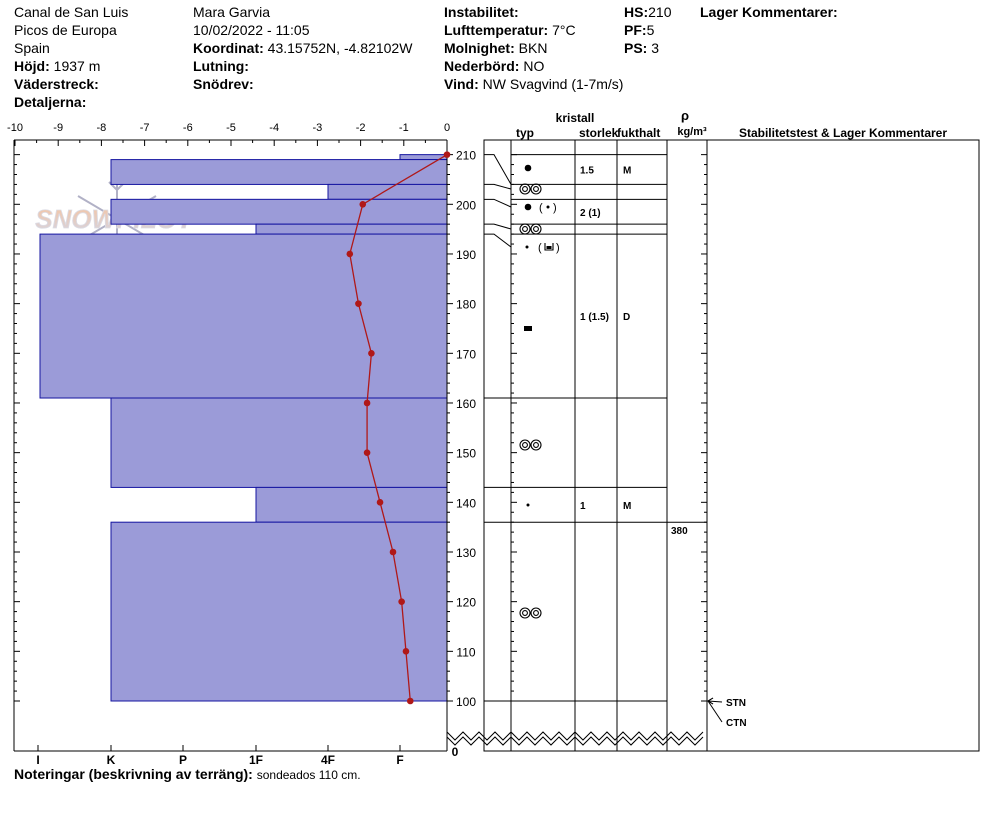 The height and width of the screenshot is (840, 994). I want to click on height-tick-label: 120, so click(466, 603).